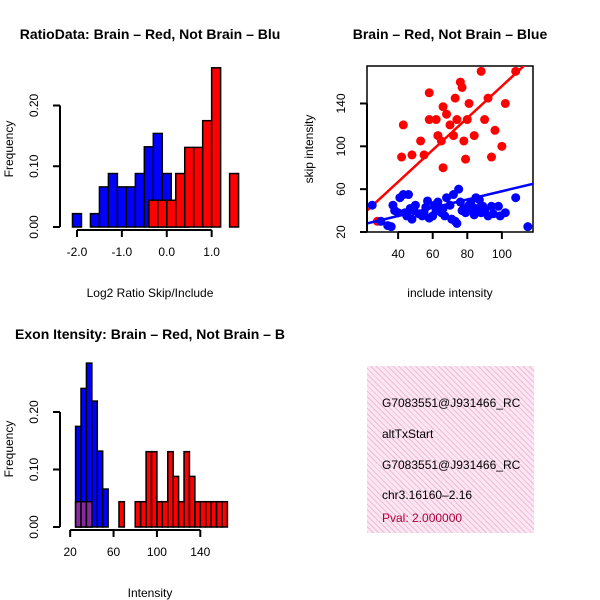 This screenshot has width=600, height=600. I want to click on exon-histogram-x-tick-label: 100, so click(157, 552).